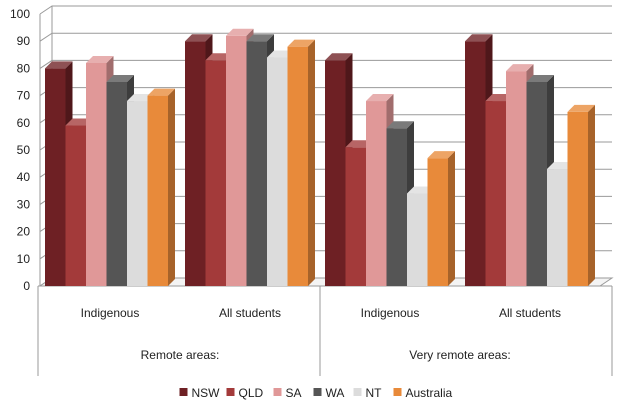  What do you see at coordinates (374, 393) in the screenshot?
I see `legend-label: NT` at bounding box center [374, 393].